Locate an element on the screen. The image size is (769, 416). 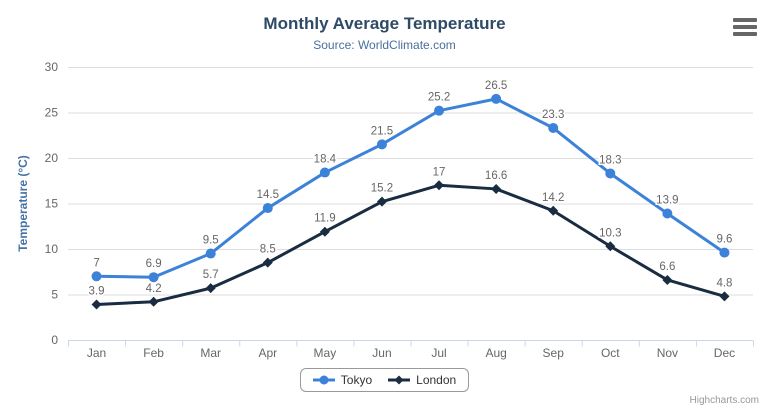
chart-subtitle: Source: WorldClimate.com is located at coordinates (384, 45).